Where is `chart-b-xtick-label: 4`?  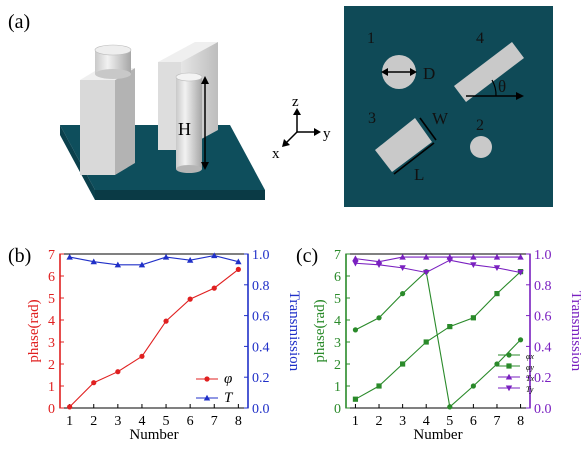
chart-b-xtick-label: 4 is located at coordinates (141, 421).